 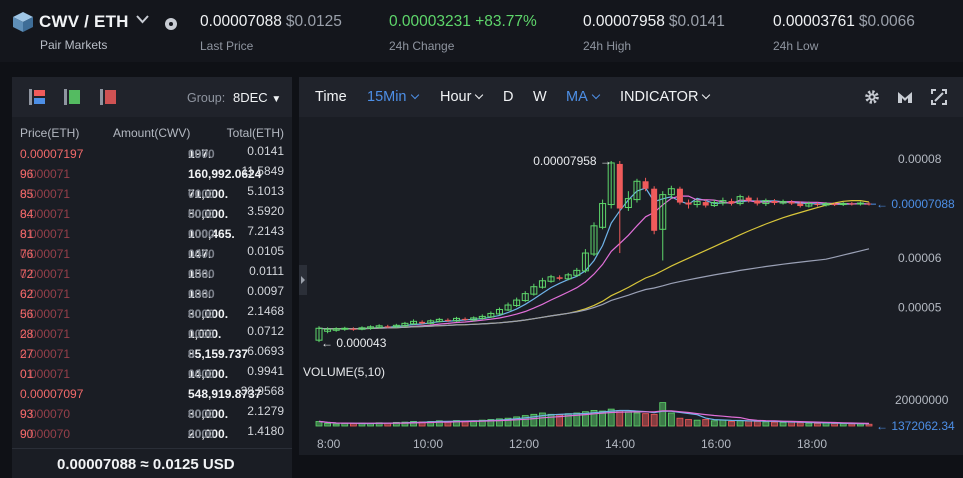 What do you see at coordinates (152, 311) in the screenshot?
I see `order-row: 0.000071 56 30,000. 0000 2.1468` at bounding box center [152, 311].